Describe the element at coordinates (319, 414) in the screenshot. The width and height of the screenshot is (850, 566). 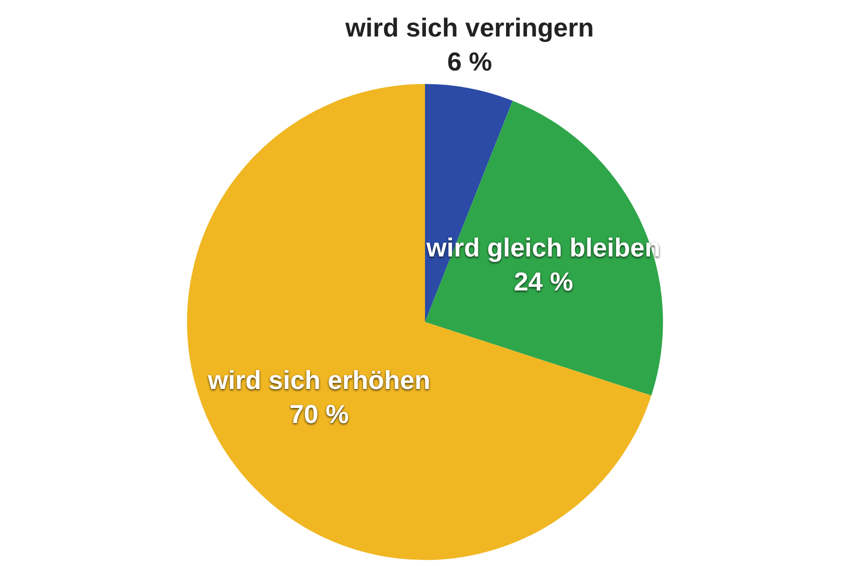
I see `data-label: 70 %` at that location.